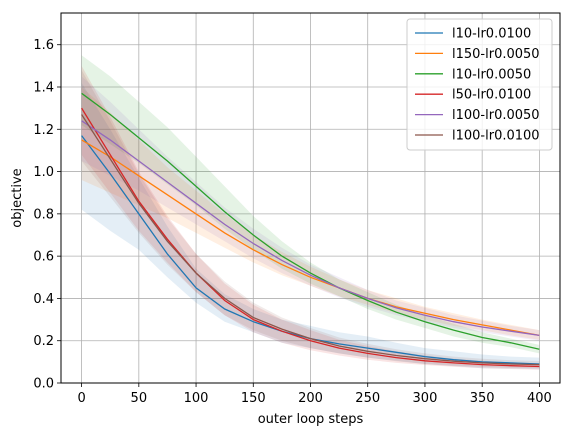  I want to click on legend-label-5: l100-lr0.0100, so click(496, 136).